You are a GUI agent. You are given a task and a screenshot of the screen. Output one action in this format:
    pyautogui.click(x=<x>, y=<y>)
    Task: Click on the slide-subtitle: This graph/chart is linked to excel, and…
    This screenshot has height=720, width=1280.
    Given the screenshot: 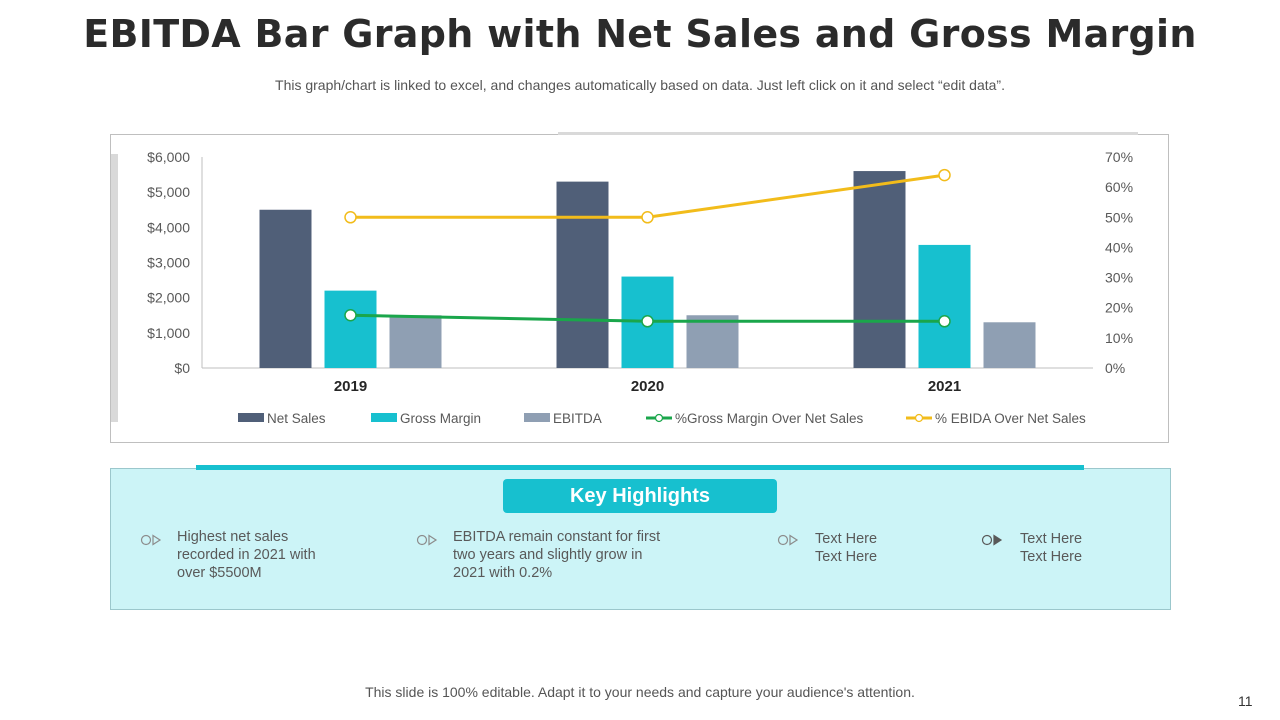 What is the action you would take?
    pyautogui.click(x=640, y=85)
    